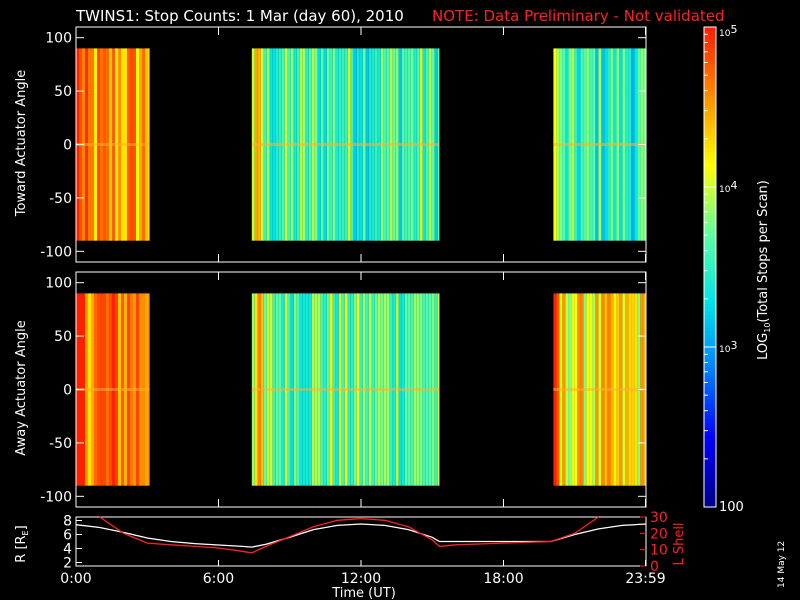  Describe the element at coordinates (764, 270) in the screenshot. I see `colorbar-label: LOG10(Total Stops per Scan)` at that location.